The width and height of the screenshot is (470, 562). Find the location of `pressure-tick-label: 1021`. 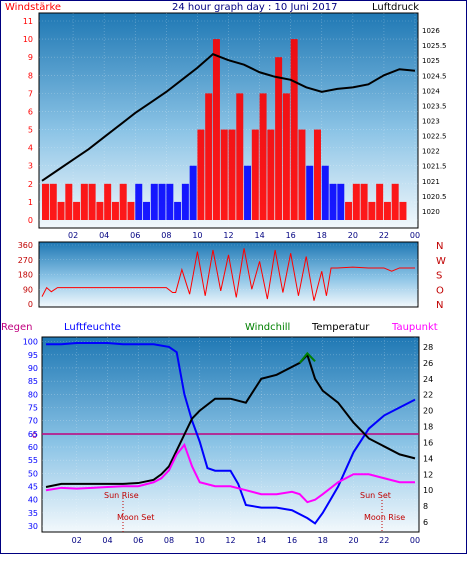

pressure-tick-label: 1021 is located at coordinates (431, 182).